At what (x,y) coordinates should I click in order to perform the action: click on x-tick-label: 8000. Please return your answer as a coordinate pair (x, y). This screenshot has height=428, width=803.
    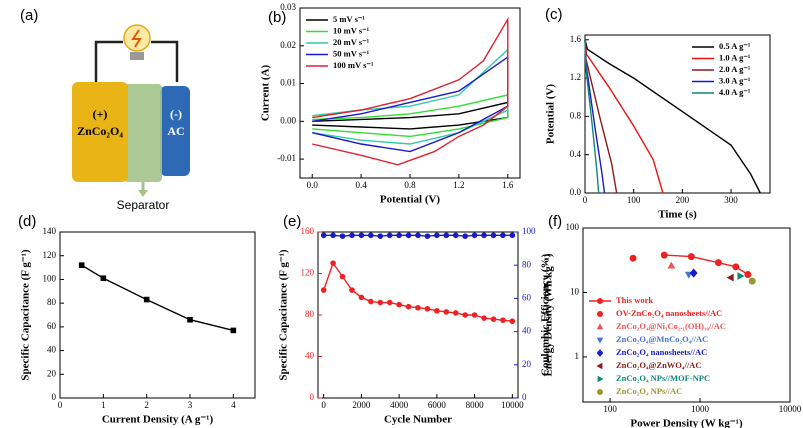
    Looking at the image, I should click on (475, 405).